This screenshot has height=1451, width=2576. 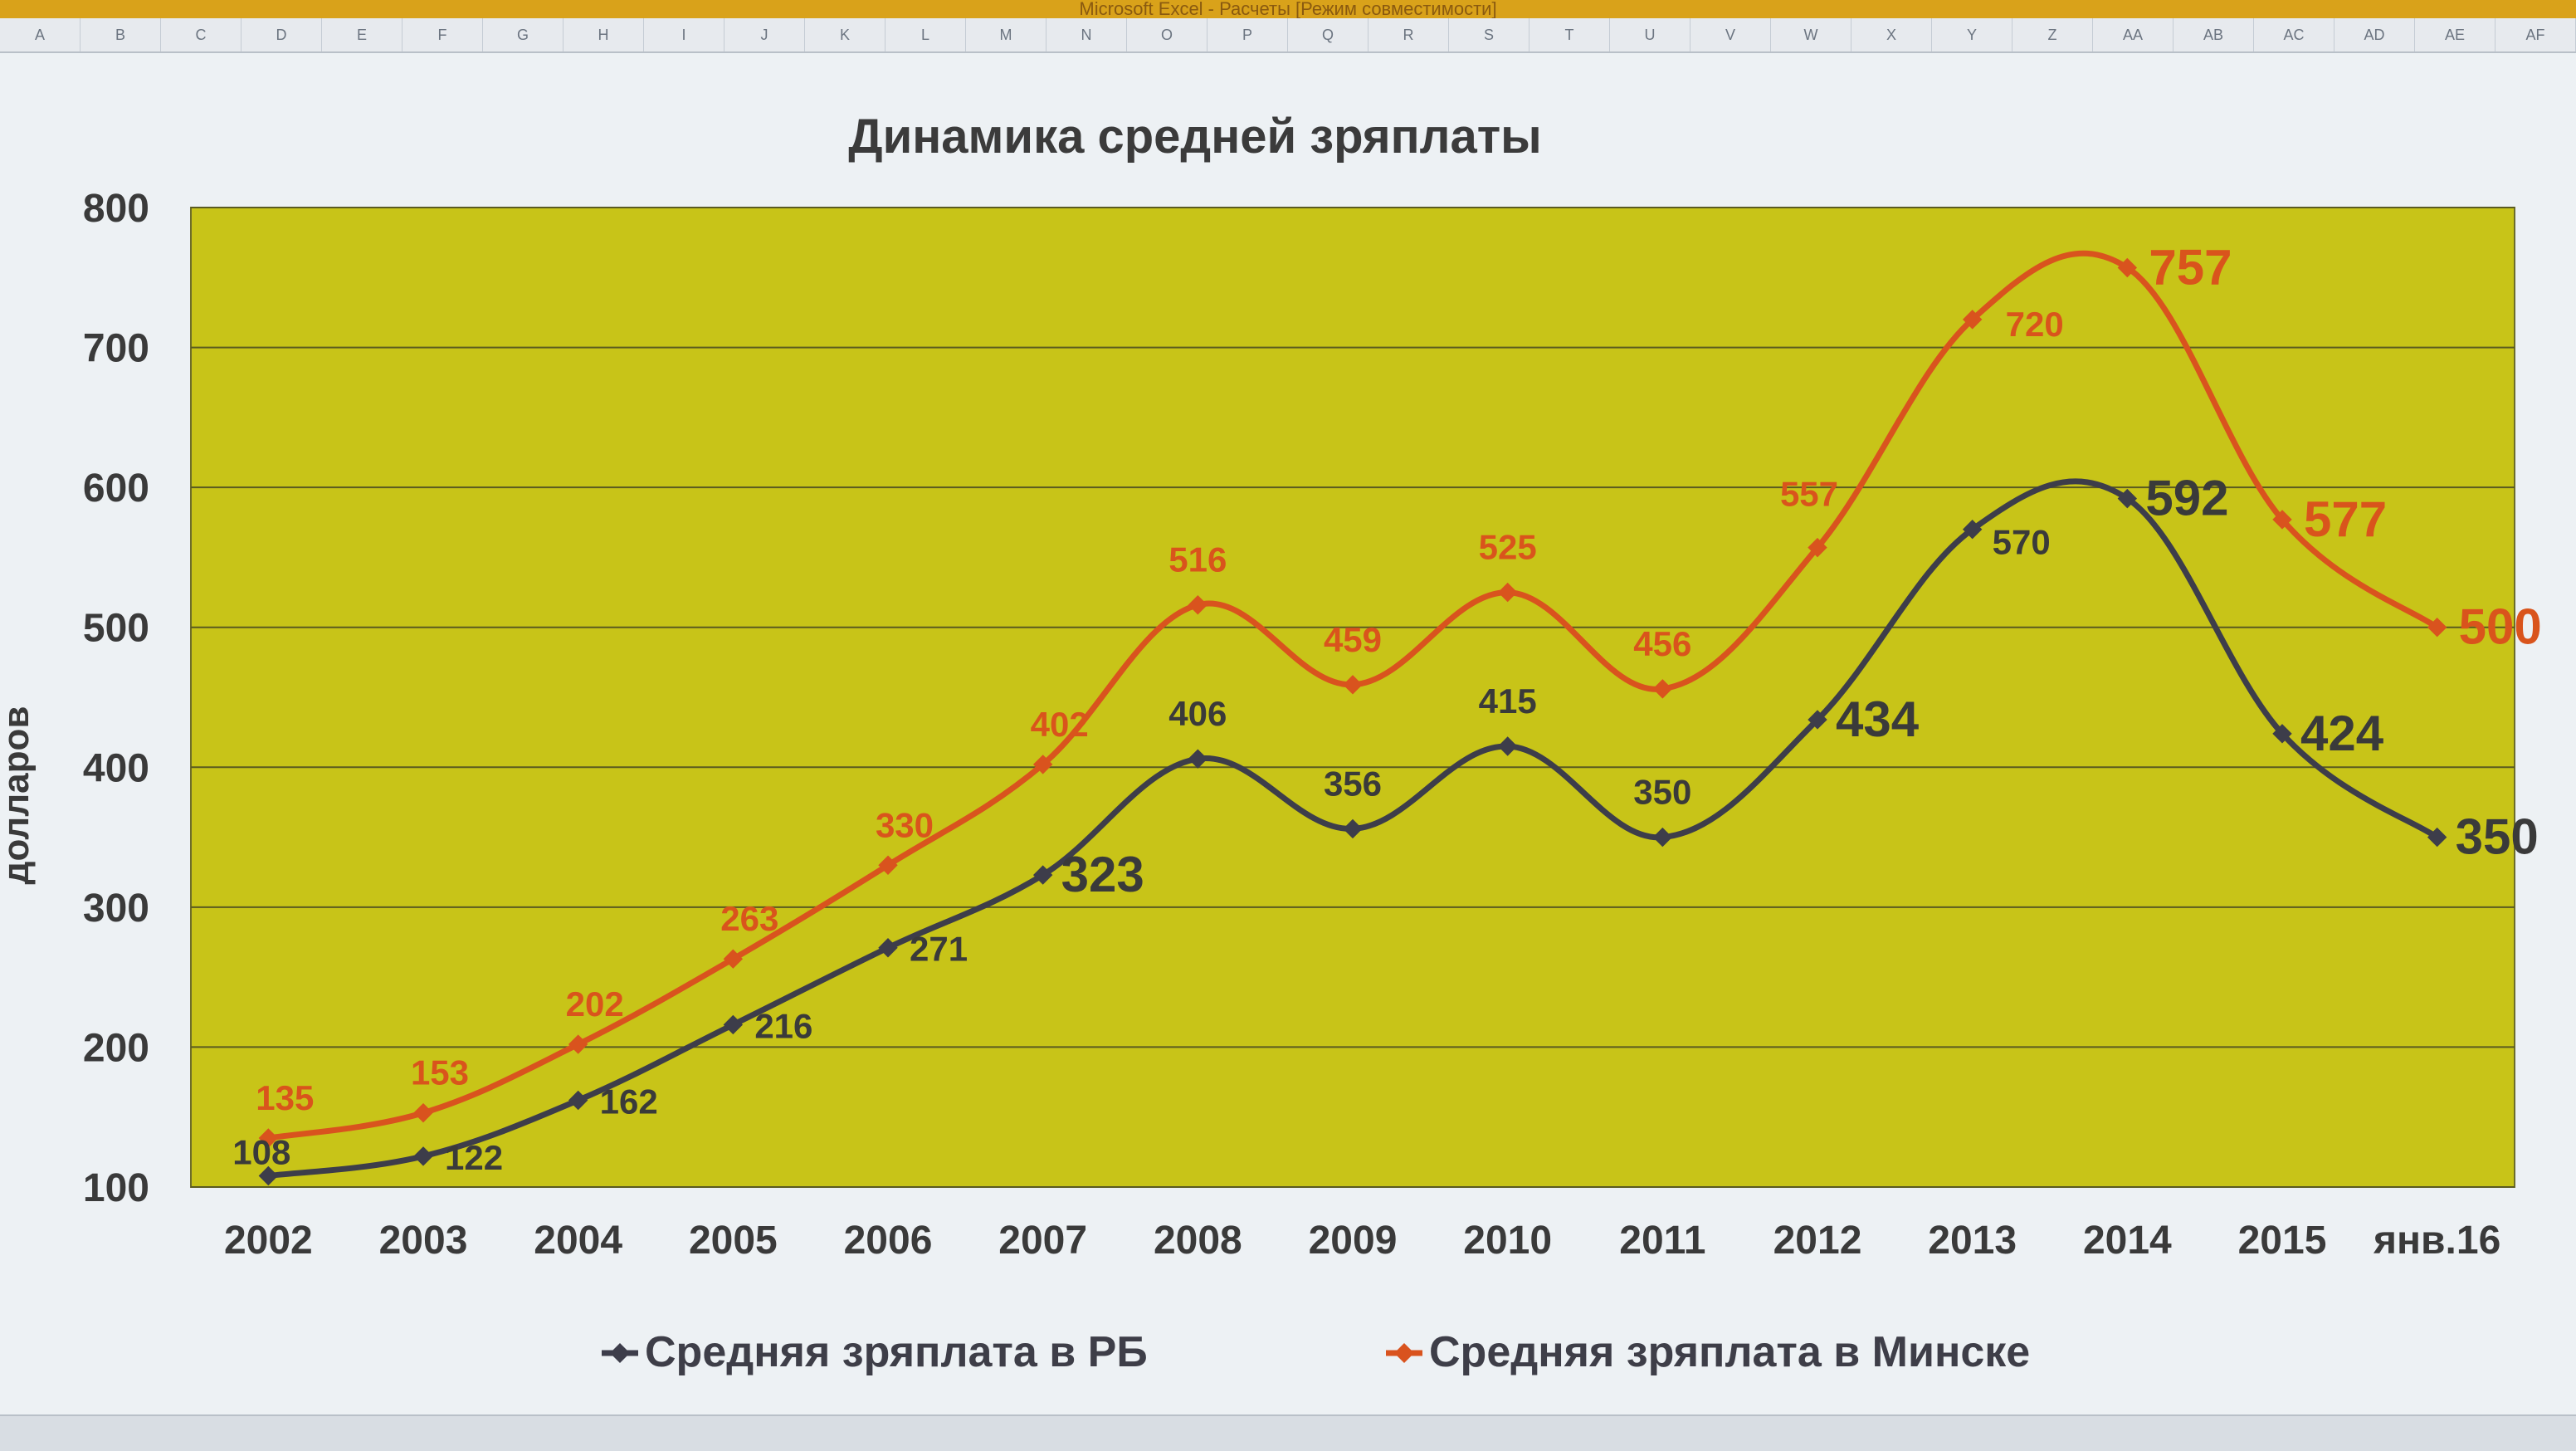 I want to click on data-label: 592, so click(x=2186, y=498).